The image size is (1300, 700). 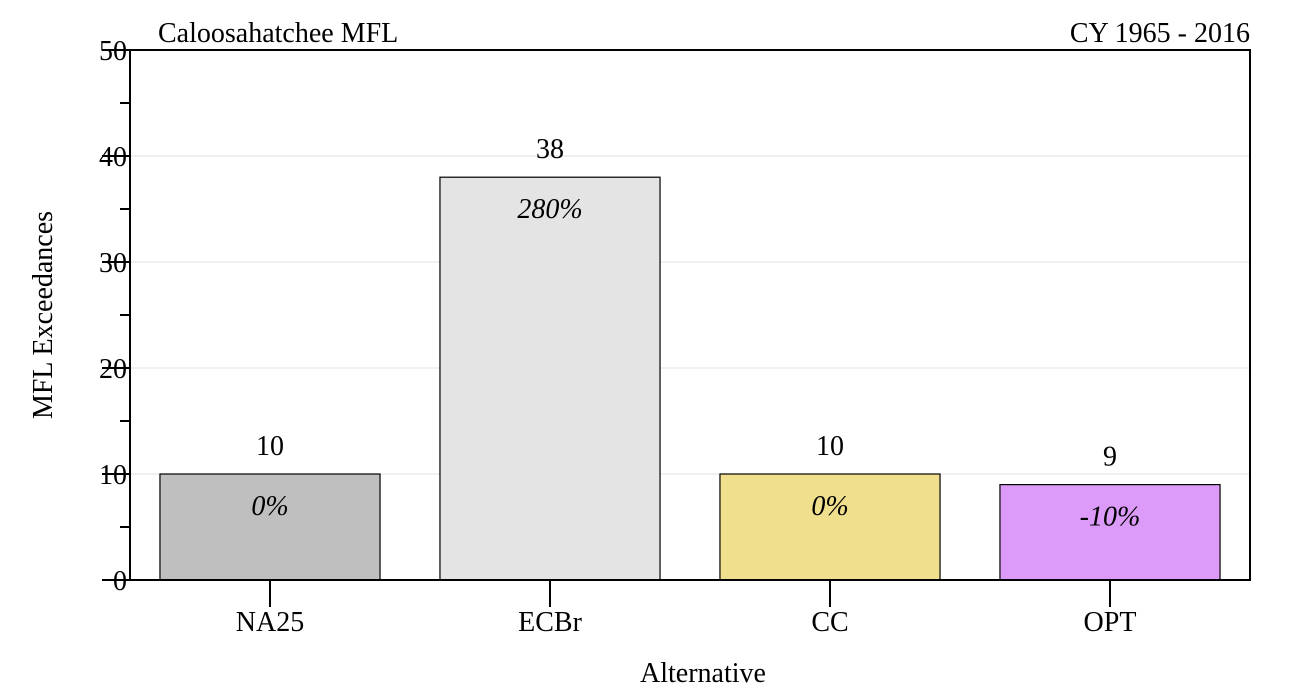 What do you see at coordinates (43, 315) in the screenshot?
I see `y-axis-title: MFL Exceedances` at bounding box center [43, 315].